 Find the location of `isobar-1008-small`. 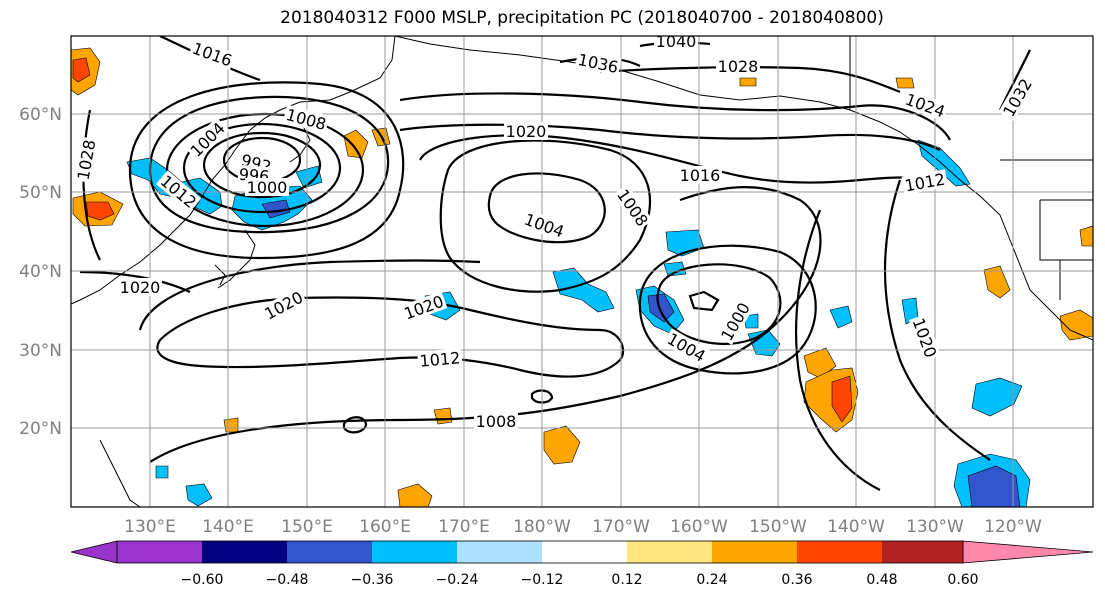

isobar-1008-small is located at coordinates (355, 425).